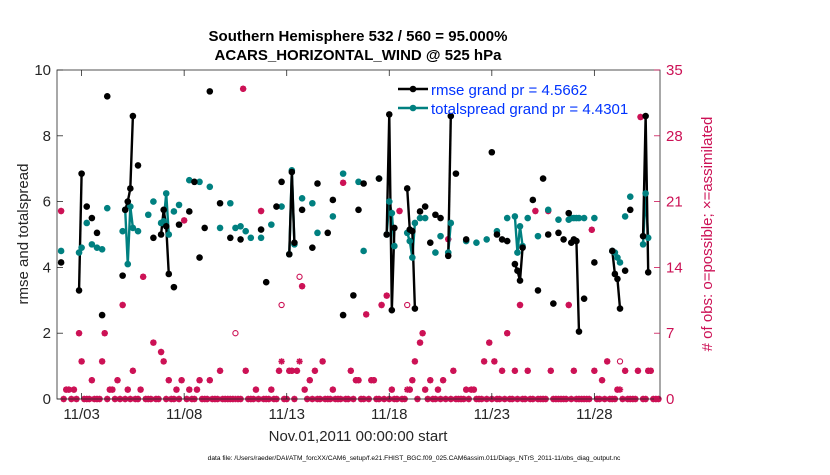 The image size is (830, 475). I want to click on x-axis-label: Nov.01,2011 00:00:00 start, so click(359, 436).